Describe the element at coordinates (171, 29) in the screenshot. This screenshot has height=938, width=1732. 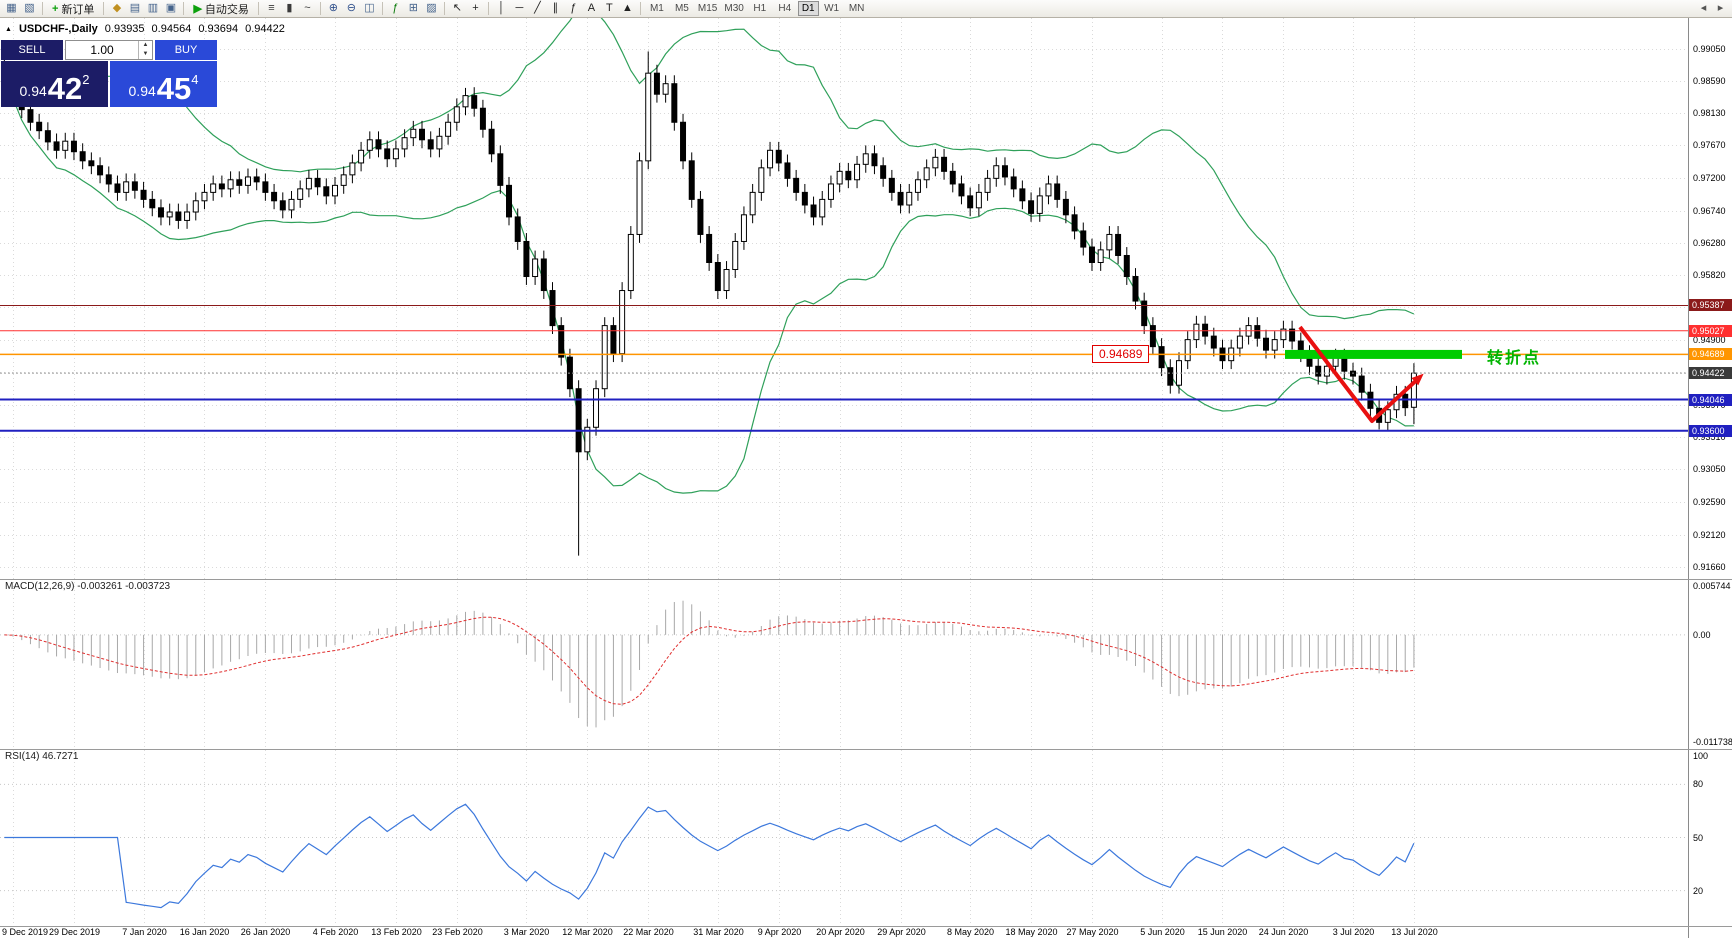
I see `bar-high: 0.94564` at that location.